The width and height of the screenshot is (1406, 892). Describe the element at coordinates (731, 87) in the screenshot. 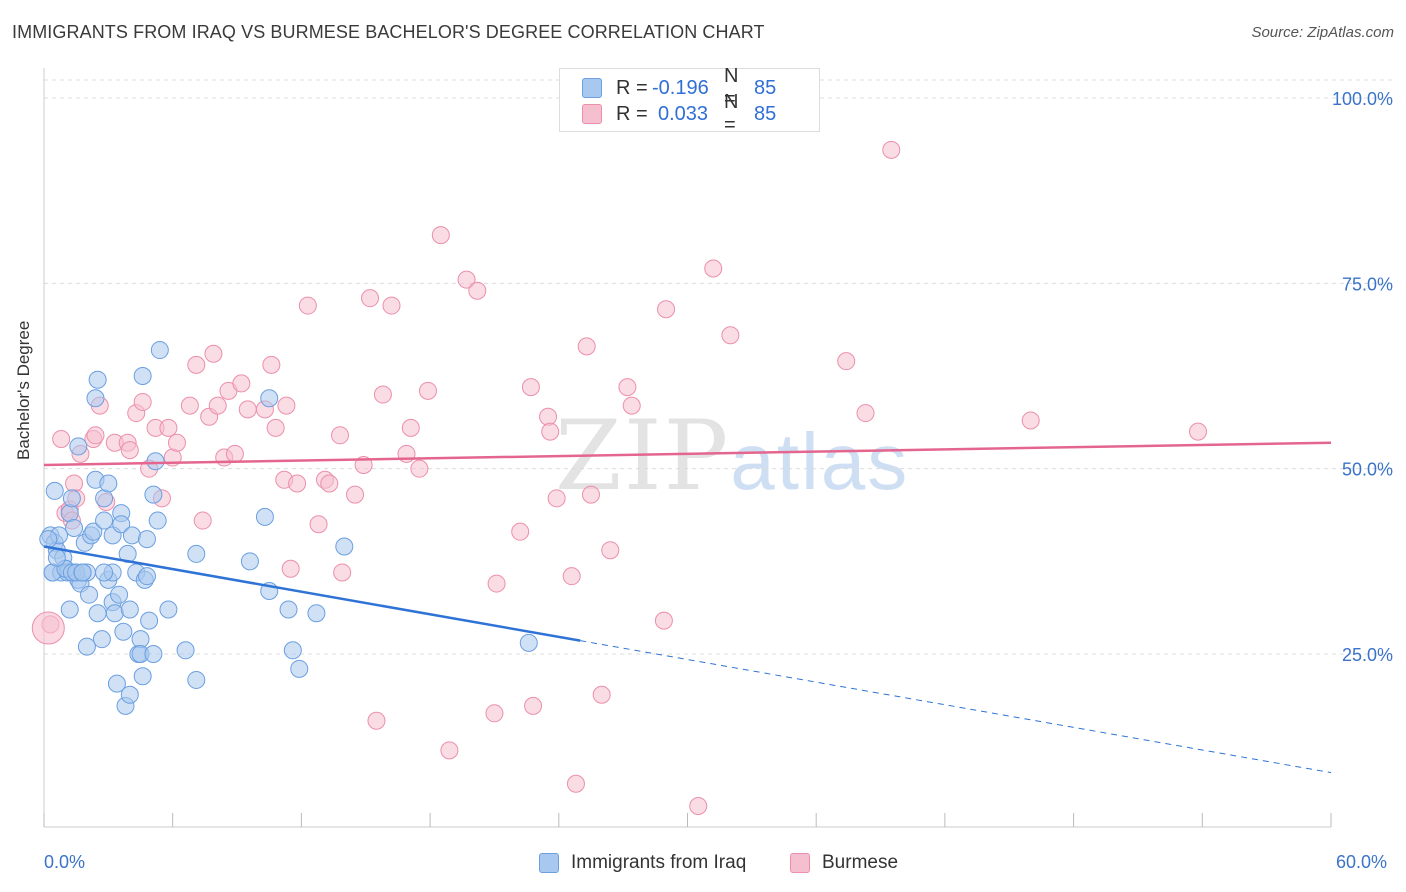

I see `legend-n-label: N =` at that location.